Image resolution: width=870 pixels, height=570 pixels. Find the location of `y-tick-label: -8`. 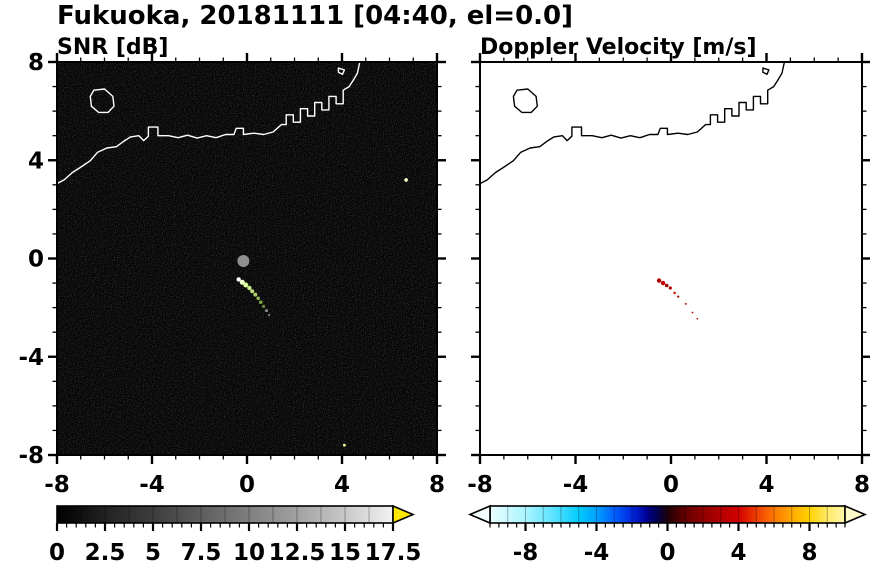

y-tick-label: -8 is located at coordinates (31, 456).